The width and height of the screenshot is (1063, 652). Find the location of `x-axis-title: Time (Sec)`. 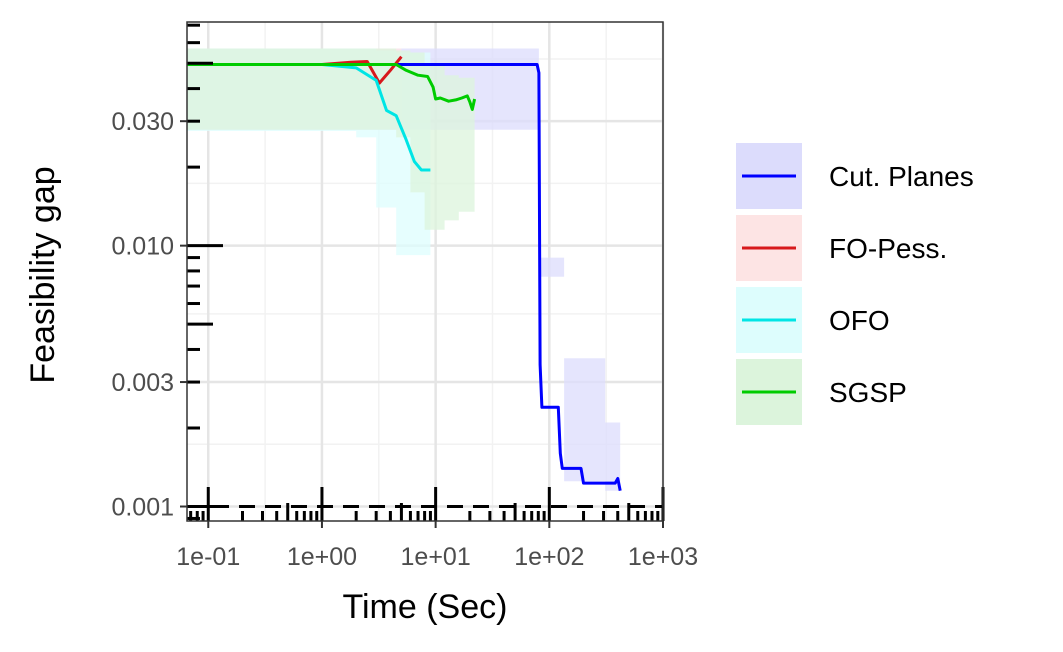

x-axis-title: Time (Sec) is located at coordinates (425, 607).